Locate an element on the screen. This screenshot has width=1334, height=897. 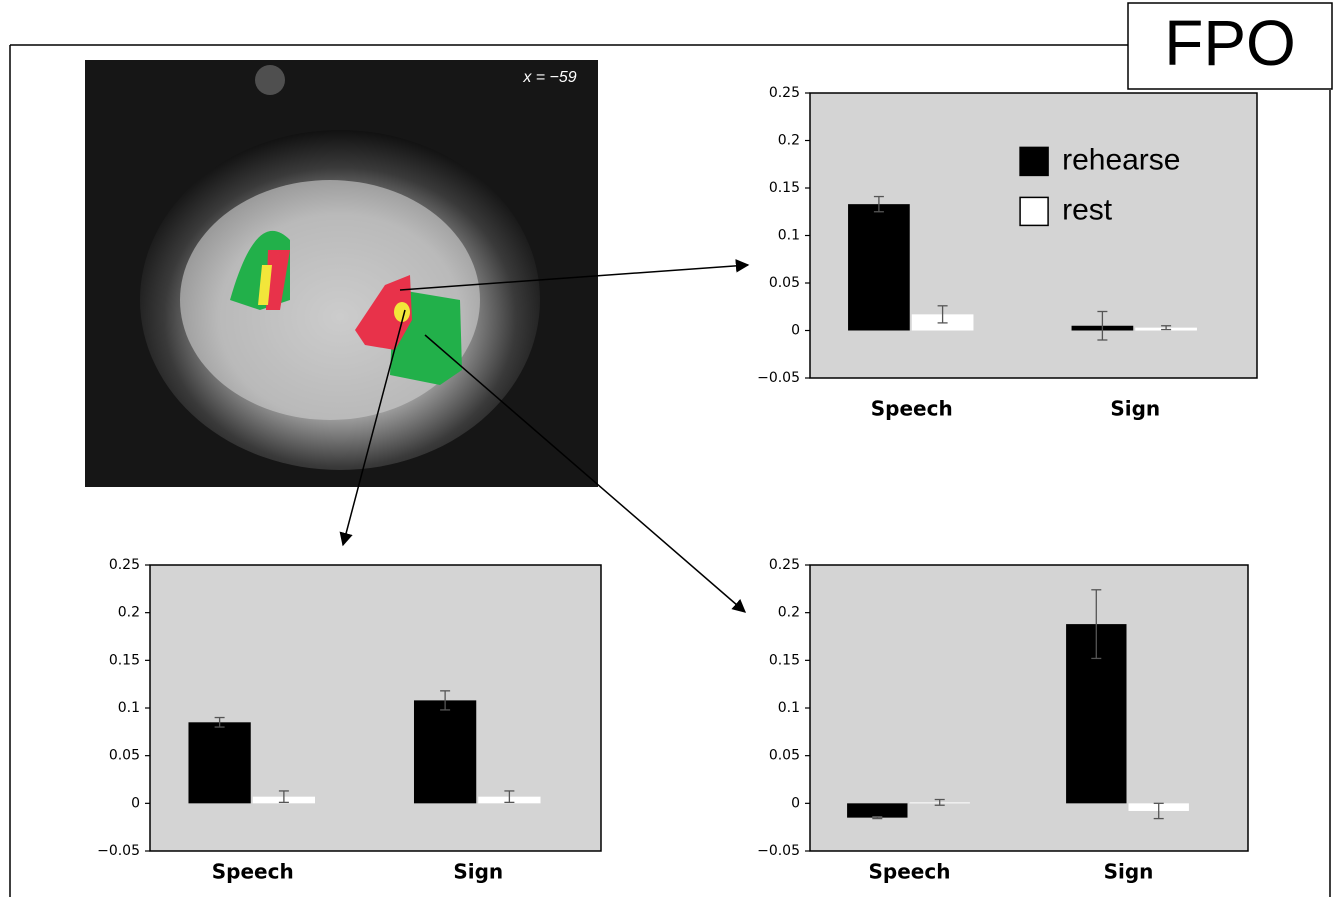
fpo-label: FPO is located at coordinates (1230, 43).